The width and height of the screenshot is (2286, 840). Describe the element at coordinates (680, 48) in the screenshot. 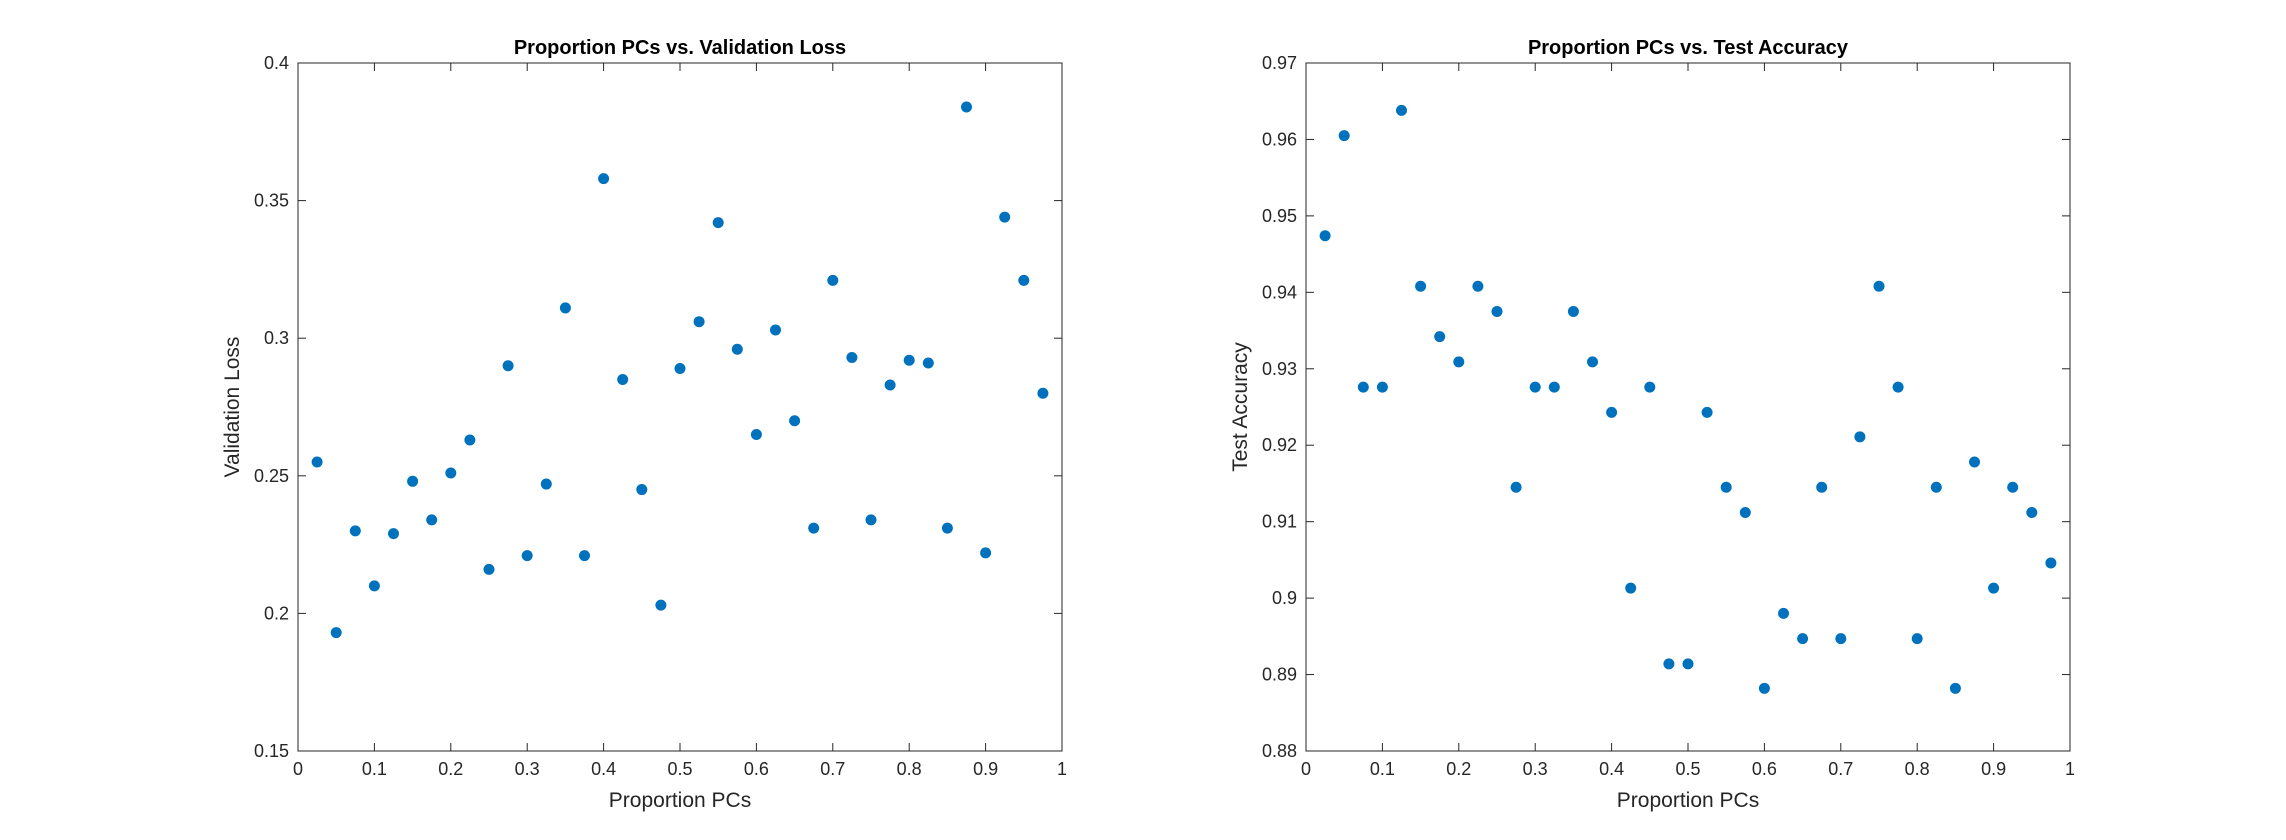

I see `chart-title: Proportion PCs vs. Validation Loss` at that location.